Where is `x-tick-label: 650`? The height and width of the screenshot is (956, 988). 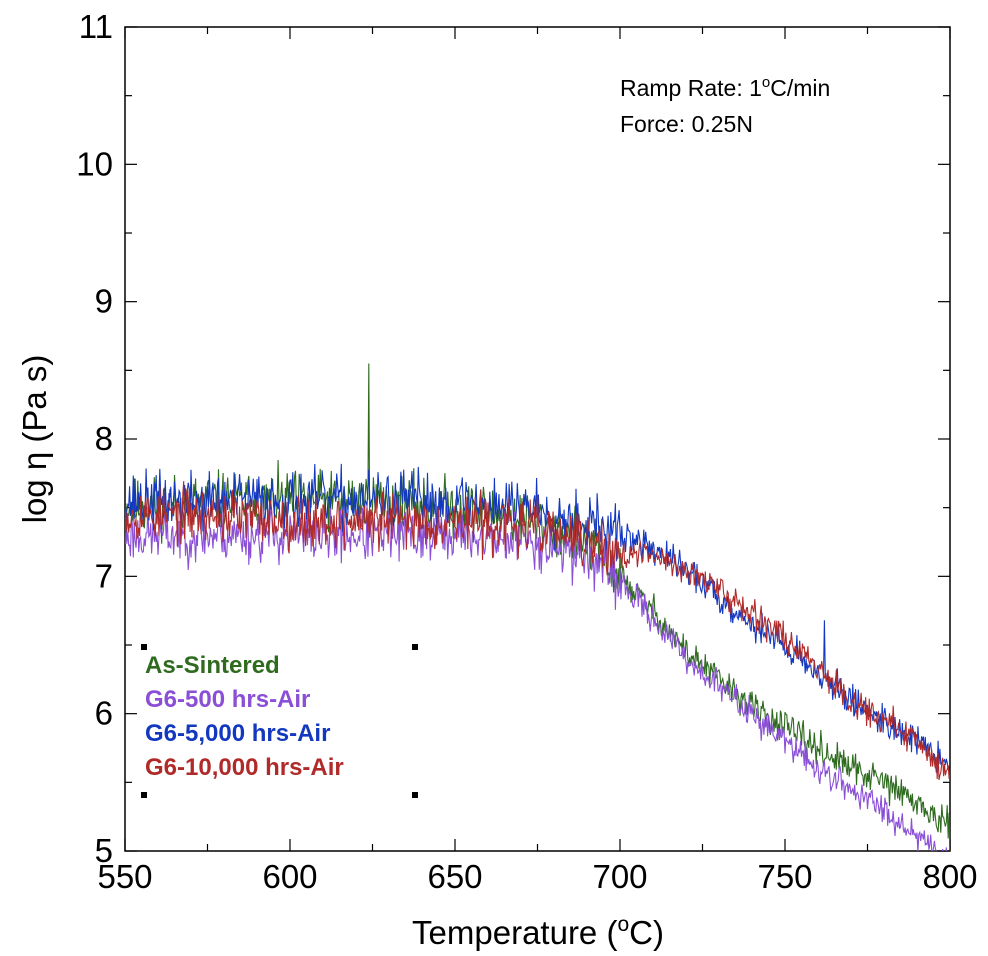
x-tick-label: 650 is located at coordinates (454, 876).